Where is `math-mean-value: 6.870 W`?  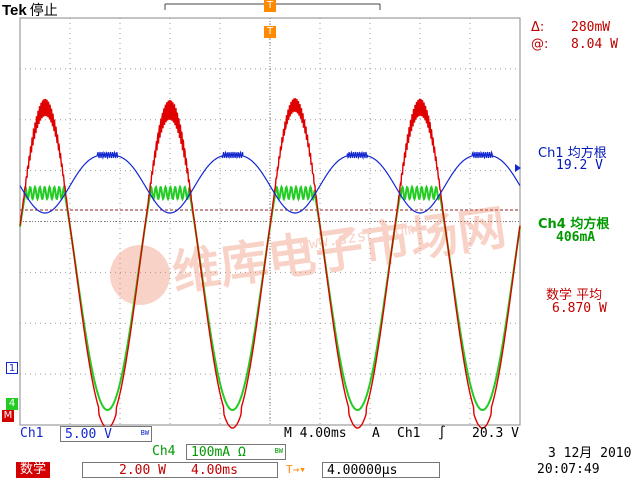
math-mean-value: 6.870 W is located at coordinates (579, 308).